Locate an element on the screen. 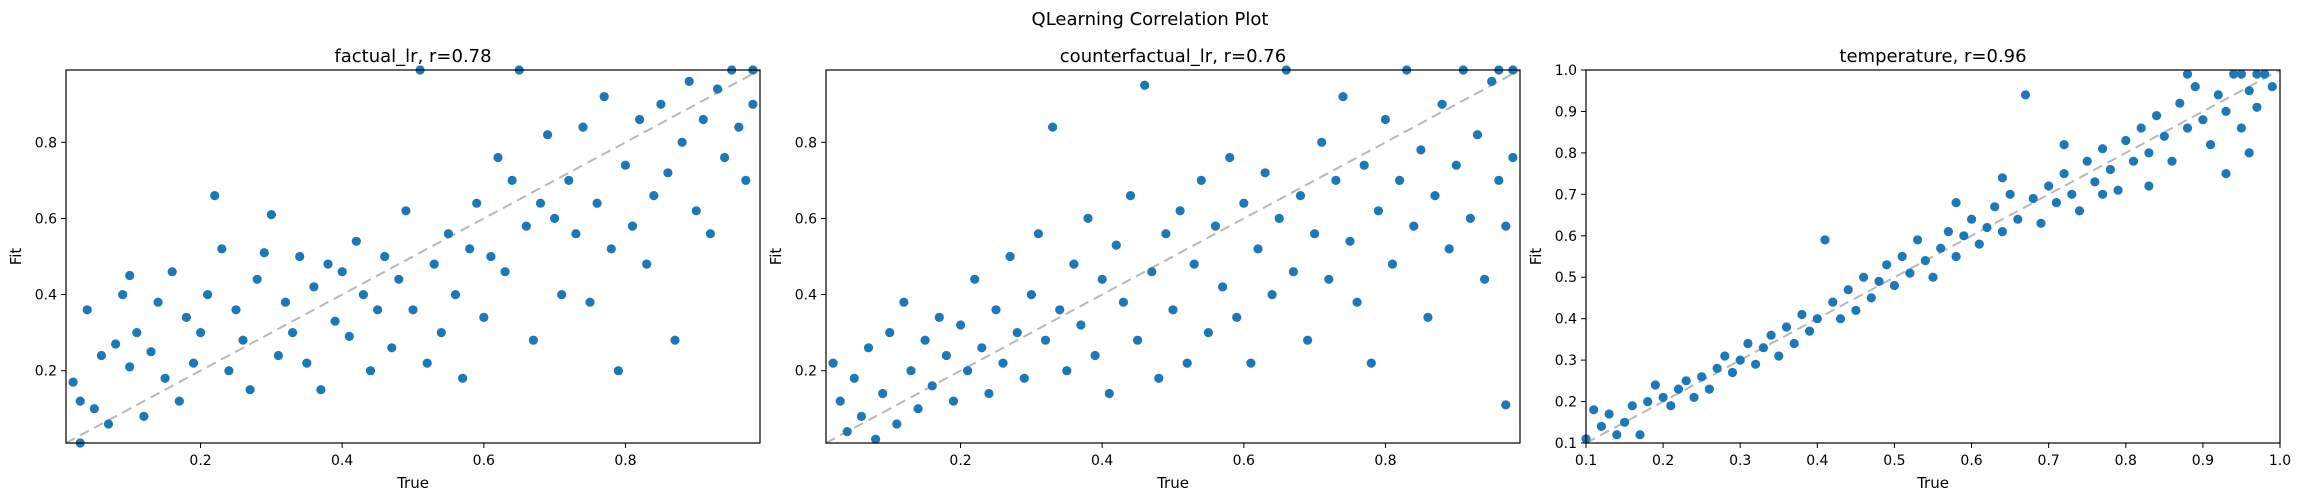  x-axis-label: True is located at coordinates (412, 483).